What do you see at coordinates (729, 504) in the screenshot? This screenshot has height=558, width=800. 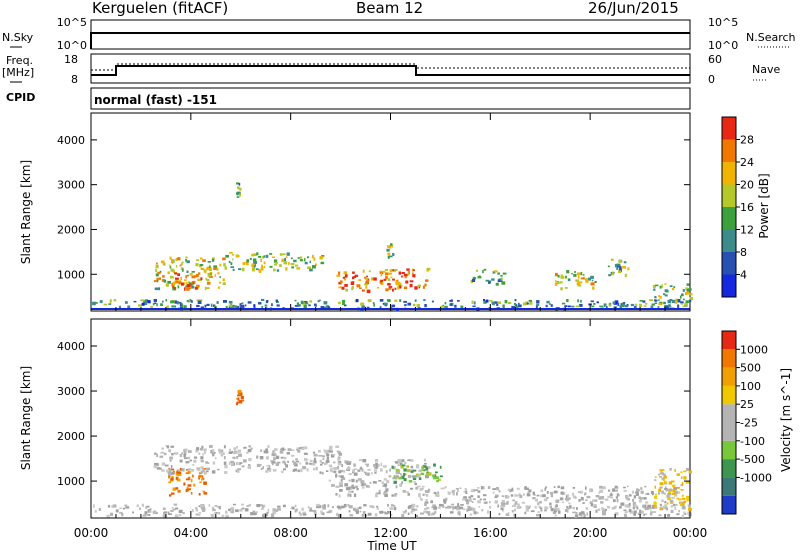 I see `colorbar-segment` at bounding box center [729, 504].